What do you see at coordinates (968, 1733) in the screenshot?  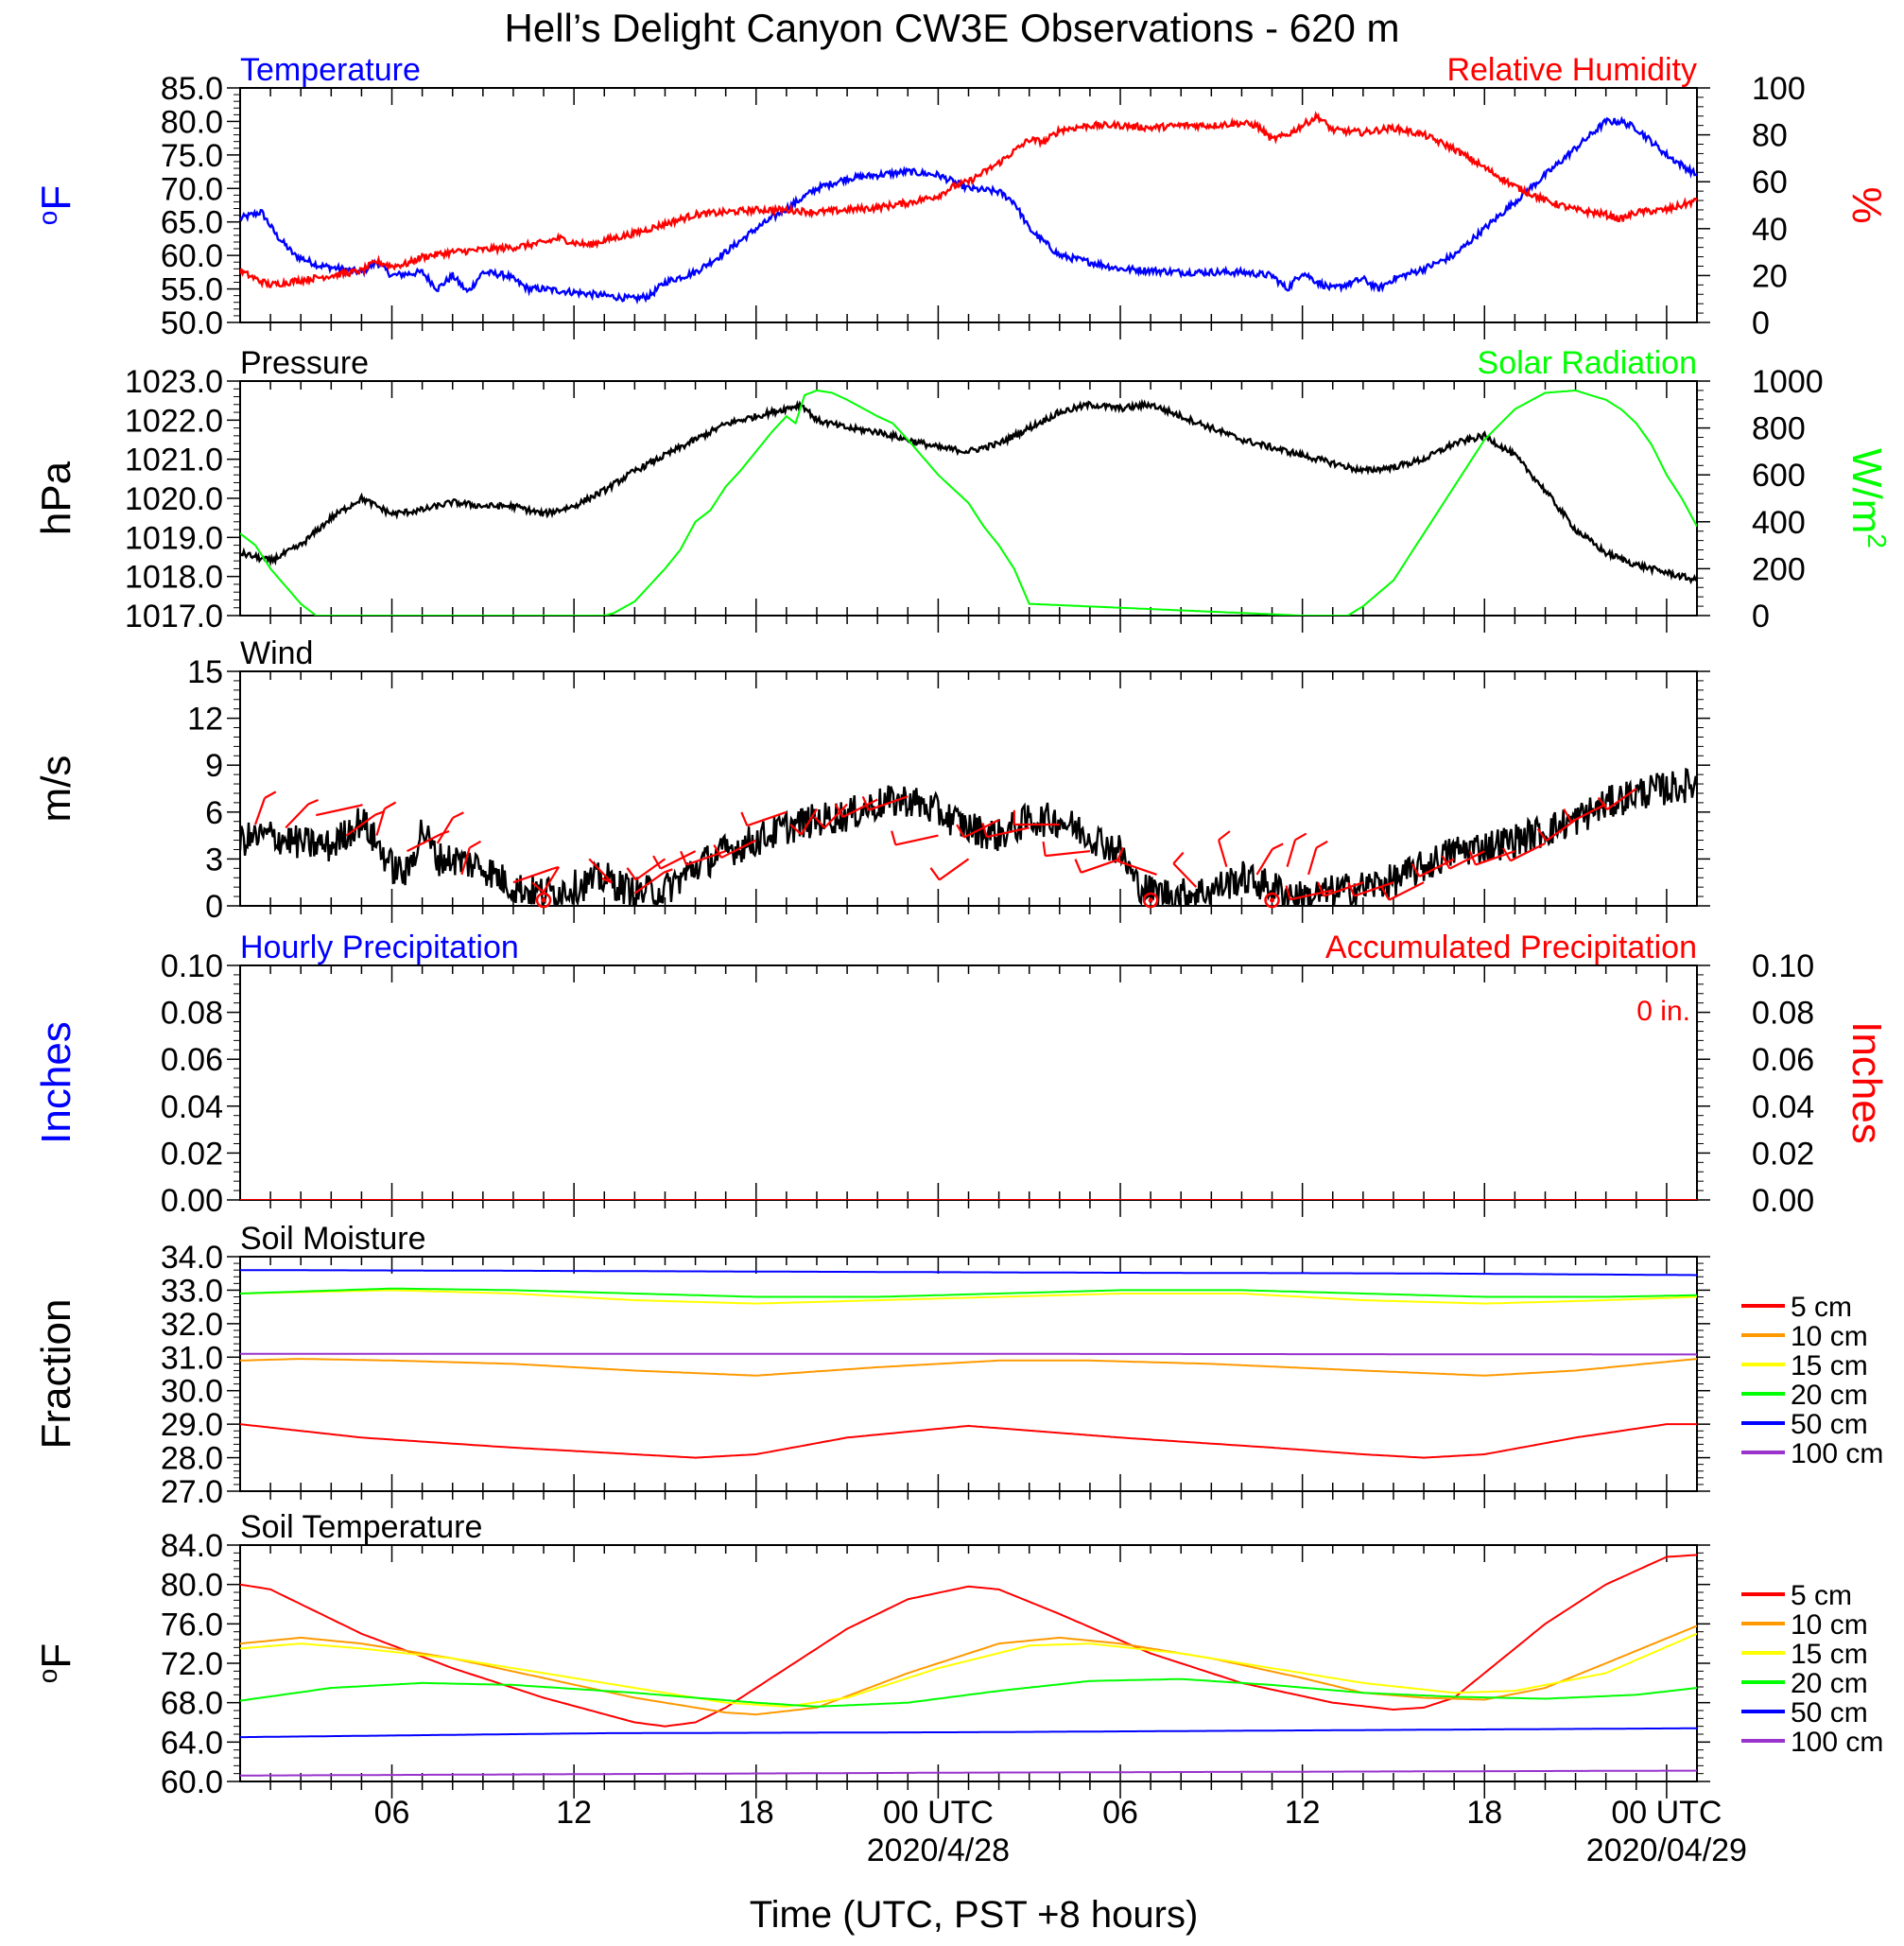 I see `series-line-50cm` at bounding box center [968, 1733].